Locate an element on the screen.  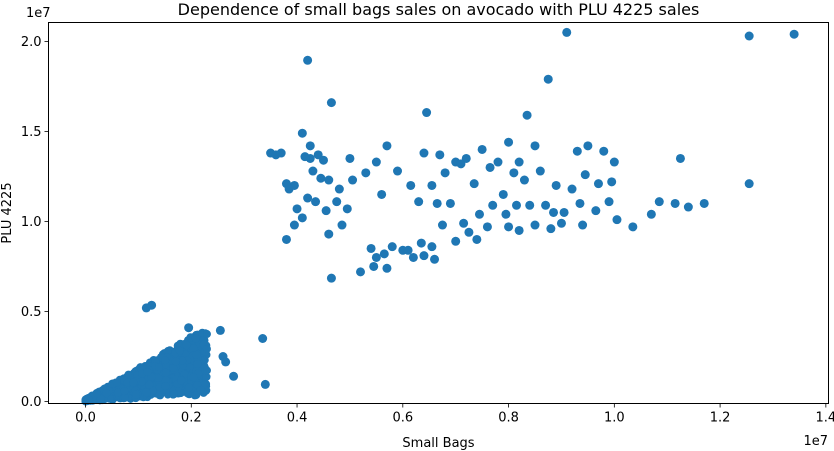
y-tick-label: 1.5 is located at coordinates (31, 132).